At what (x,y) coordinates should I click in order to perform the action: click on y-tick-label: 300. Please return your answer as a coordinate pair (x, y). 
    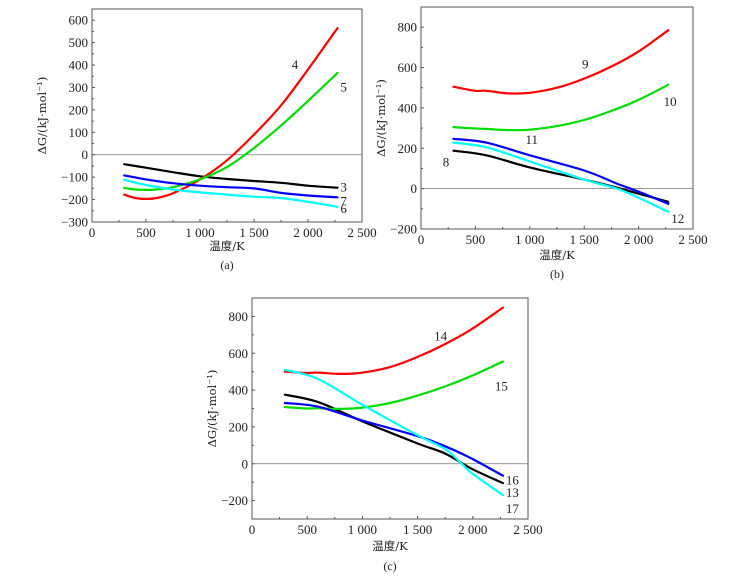
    Looking at the image, I should click on (79, 87).